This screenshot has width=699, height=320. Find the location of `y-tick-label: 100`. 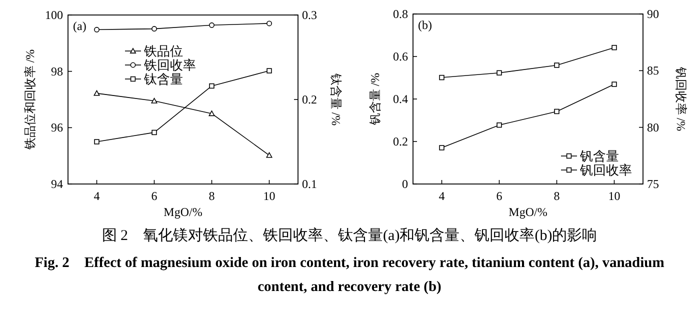

y-tick-label: 100 is located at coordinates (54, 15).